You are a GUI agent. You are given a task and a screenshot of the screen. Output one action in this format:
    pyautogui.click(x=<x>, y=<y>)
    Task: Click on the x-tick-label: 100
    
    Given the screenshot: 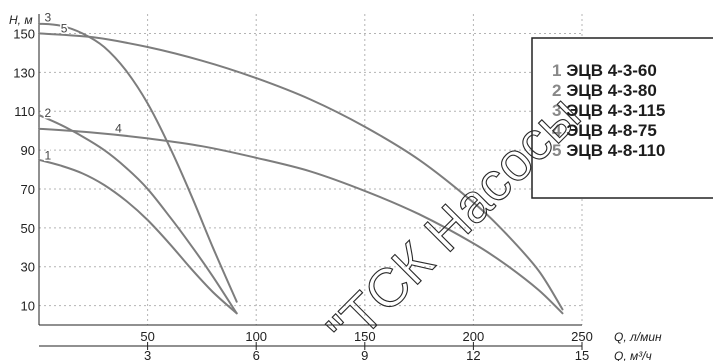 What is the action you would take?
    pyautogui.click(x=256, y=336)
    